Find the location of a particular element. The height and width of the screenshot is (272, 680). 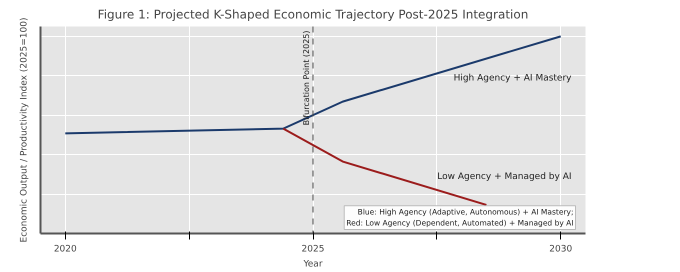

x-axis-title: Year is located at coordinates (312, 265).